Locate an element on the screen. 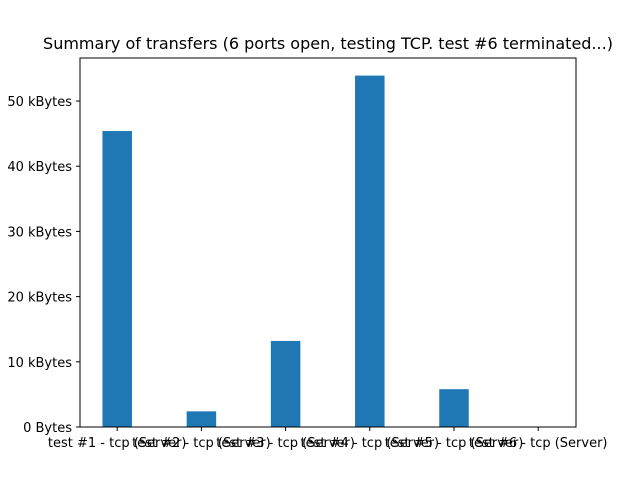 The height and width of the screenshot is (480, 640). y-tick-label: 0 Bytes is located at coordinates (47, 428).